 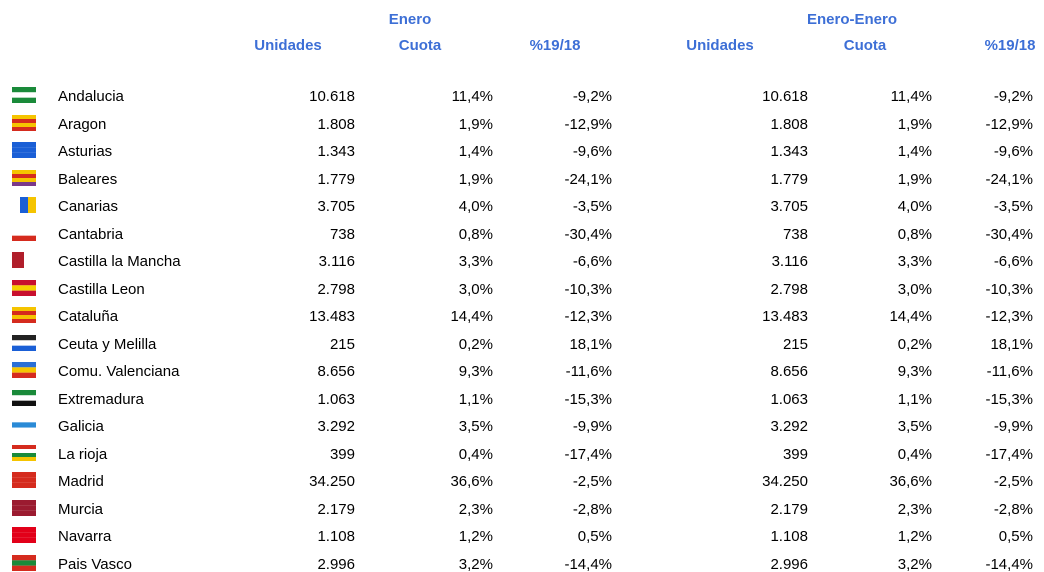 What do you see at coordinates (475, 234) in the screenshot?
I see `cell: 0,8%` at bounding box center [475, 234].